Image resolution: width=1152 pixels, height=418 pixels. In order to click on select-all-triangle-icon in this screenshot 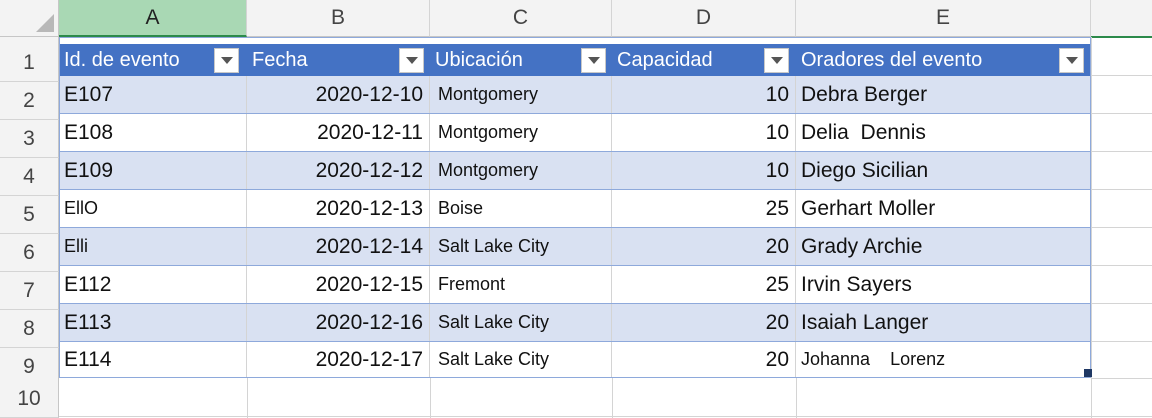, I will do `click(45, 23)`.